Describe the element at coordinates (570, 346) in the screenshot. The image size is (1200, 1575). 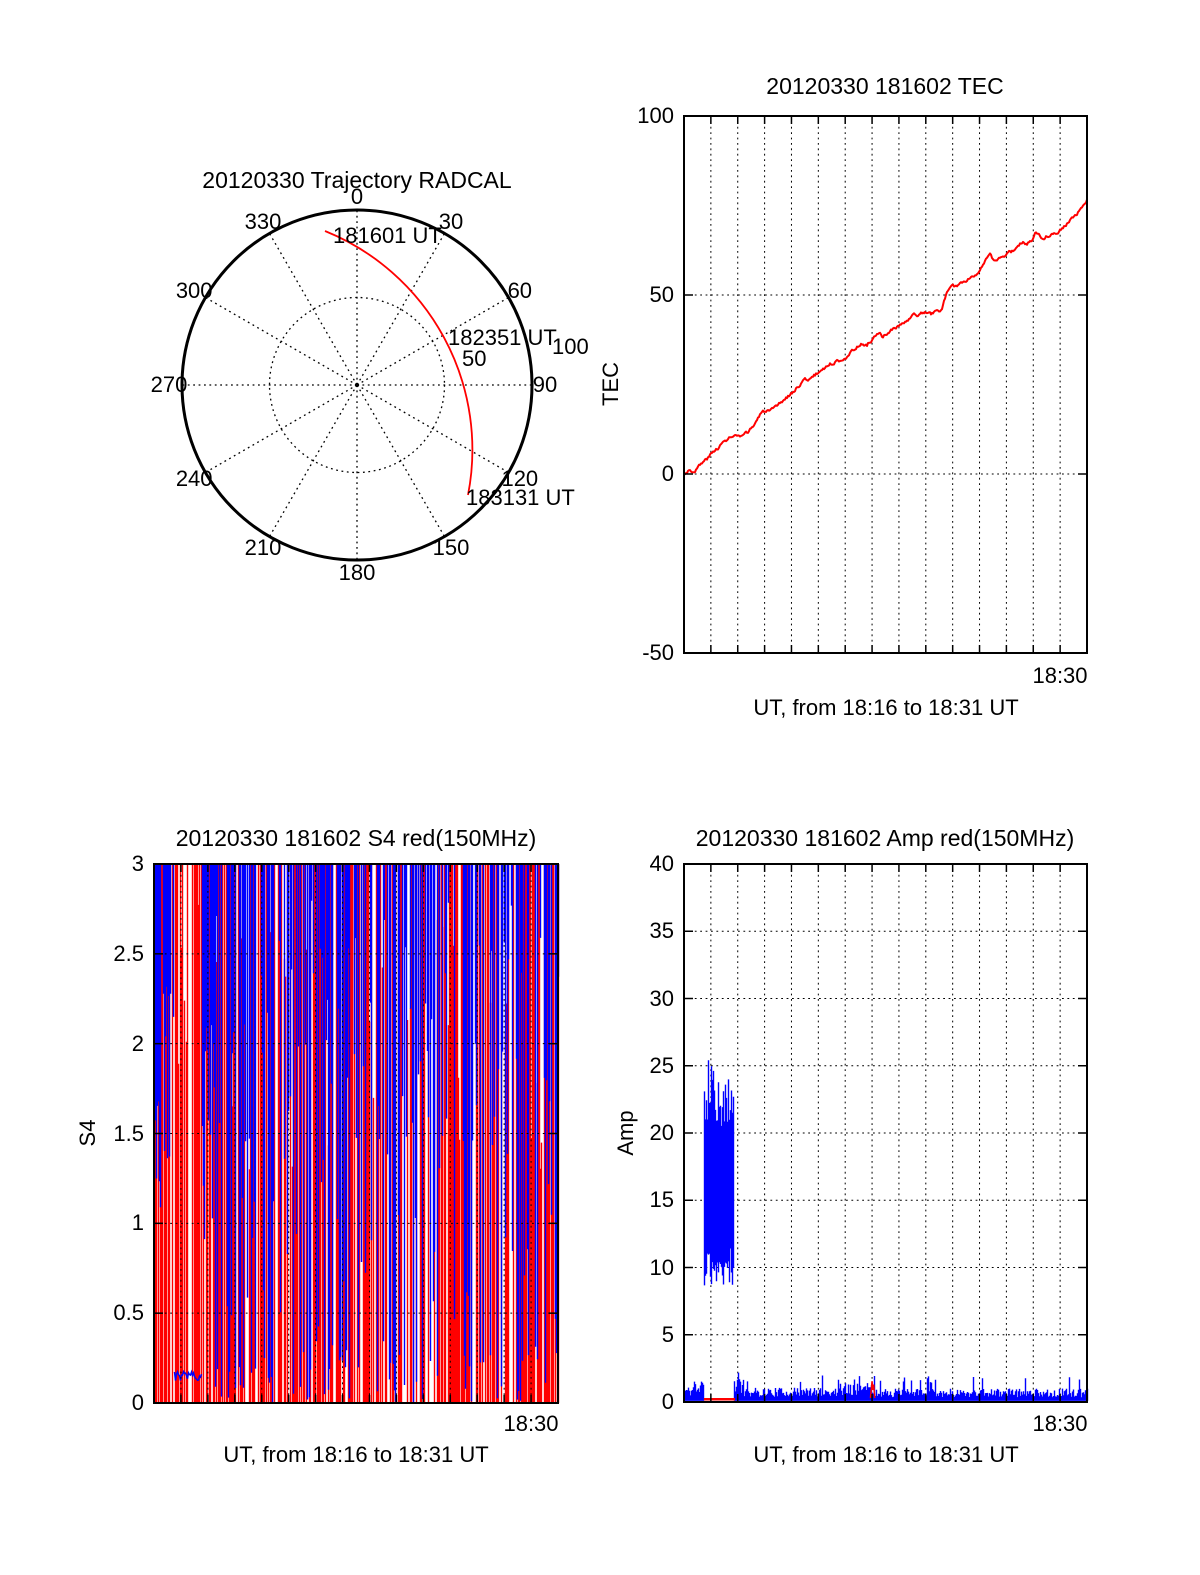
I see `polar-ring-label-100: 100` at that location.